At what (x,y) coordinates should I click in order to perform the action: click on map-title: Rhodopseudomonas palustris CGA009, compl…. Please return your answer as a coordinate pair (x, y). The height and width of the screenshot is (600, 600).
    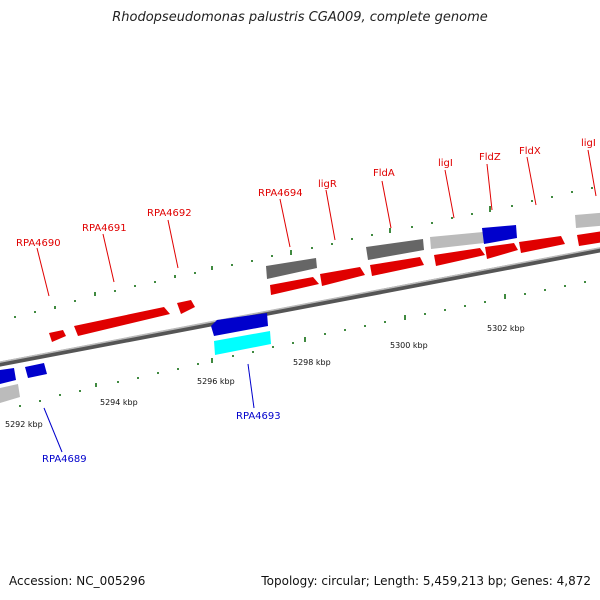
    Looking at the image, I should click on (300, 17).